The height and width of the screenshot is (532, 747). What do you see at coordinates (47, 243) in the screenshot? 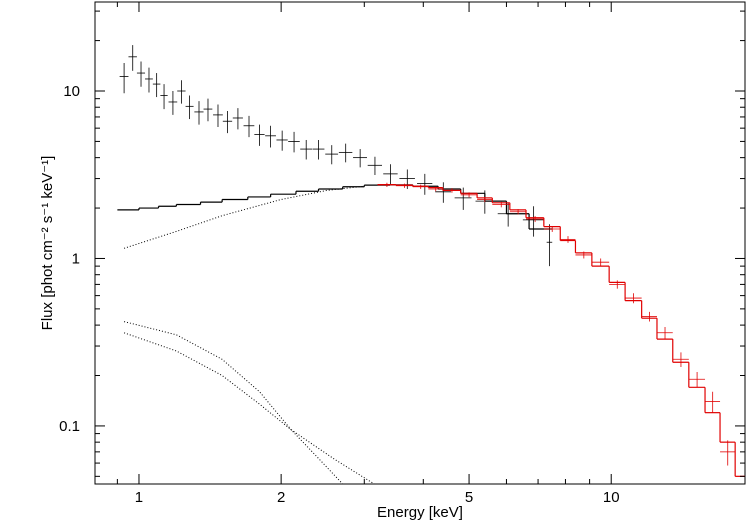
I see `y-axis-title: Flux [phot cm⁻² s⁻¹ keV⁻¹]` at bounding box center [47, 243].